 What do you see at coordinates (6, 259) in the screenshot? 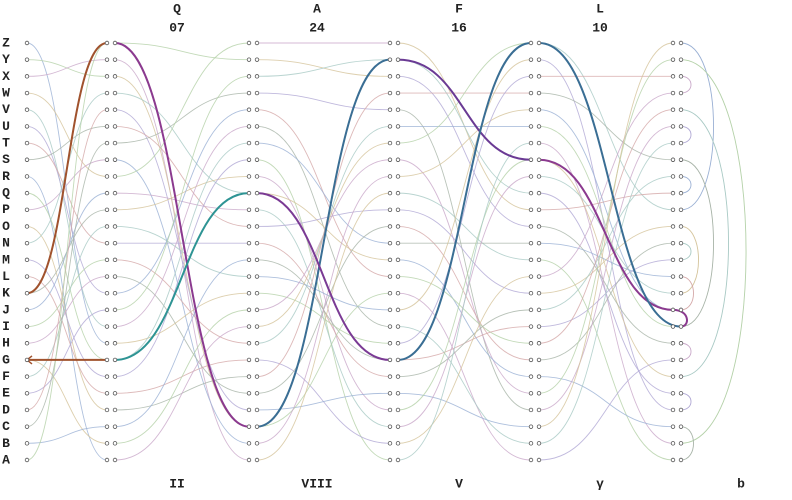
I see `letter-label: M` at bounding box center [6, 259].